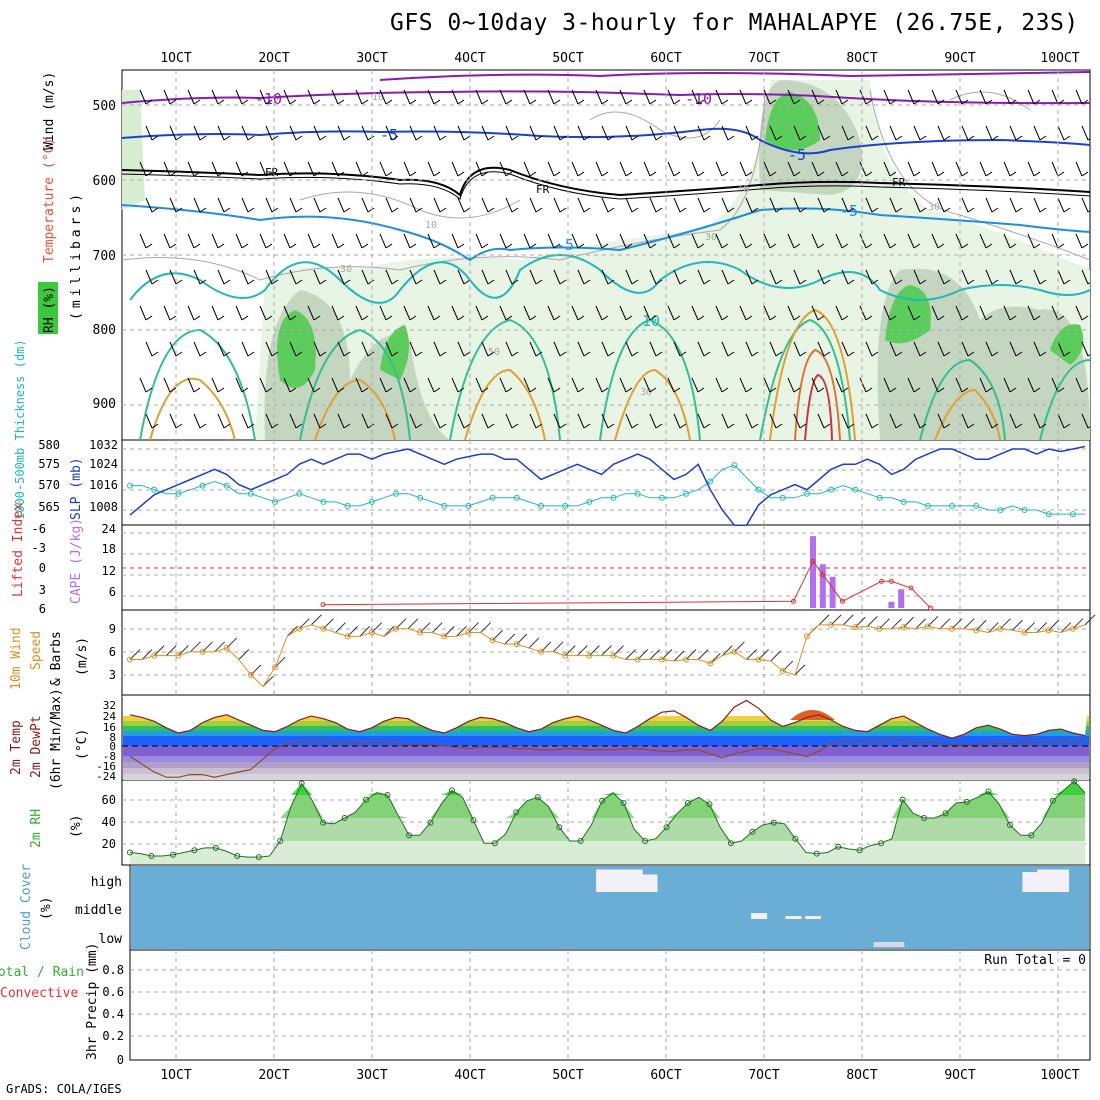 This screenshot has height=1100, width=1100. I want to click on temp2m-series, so click(606, 738).